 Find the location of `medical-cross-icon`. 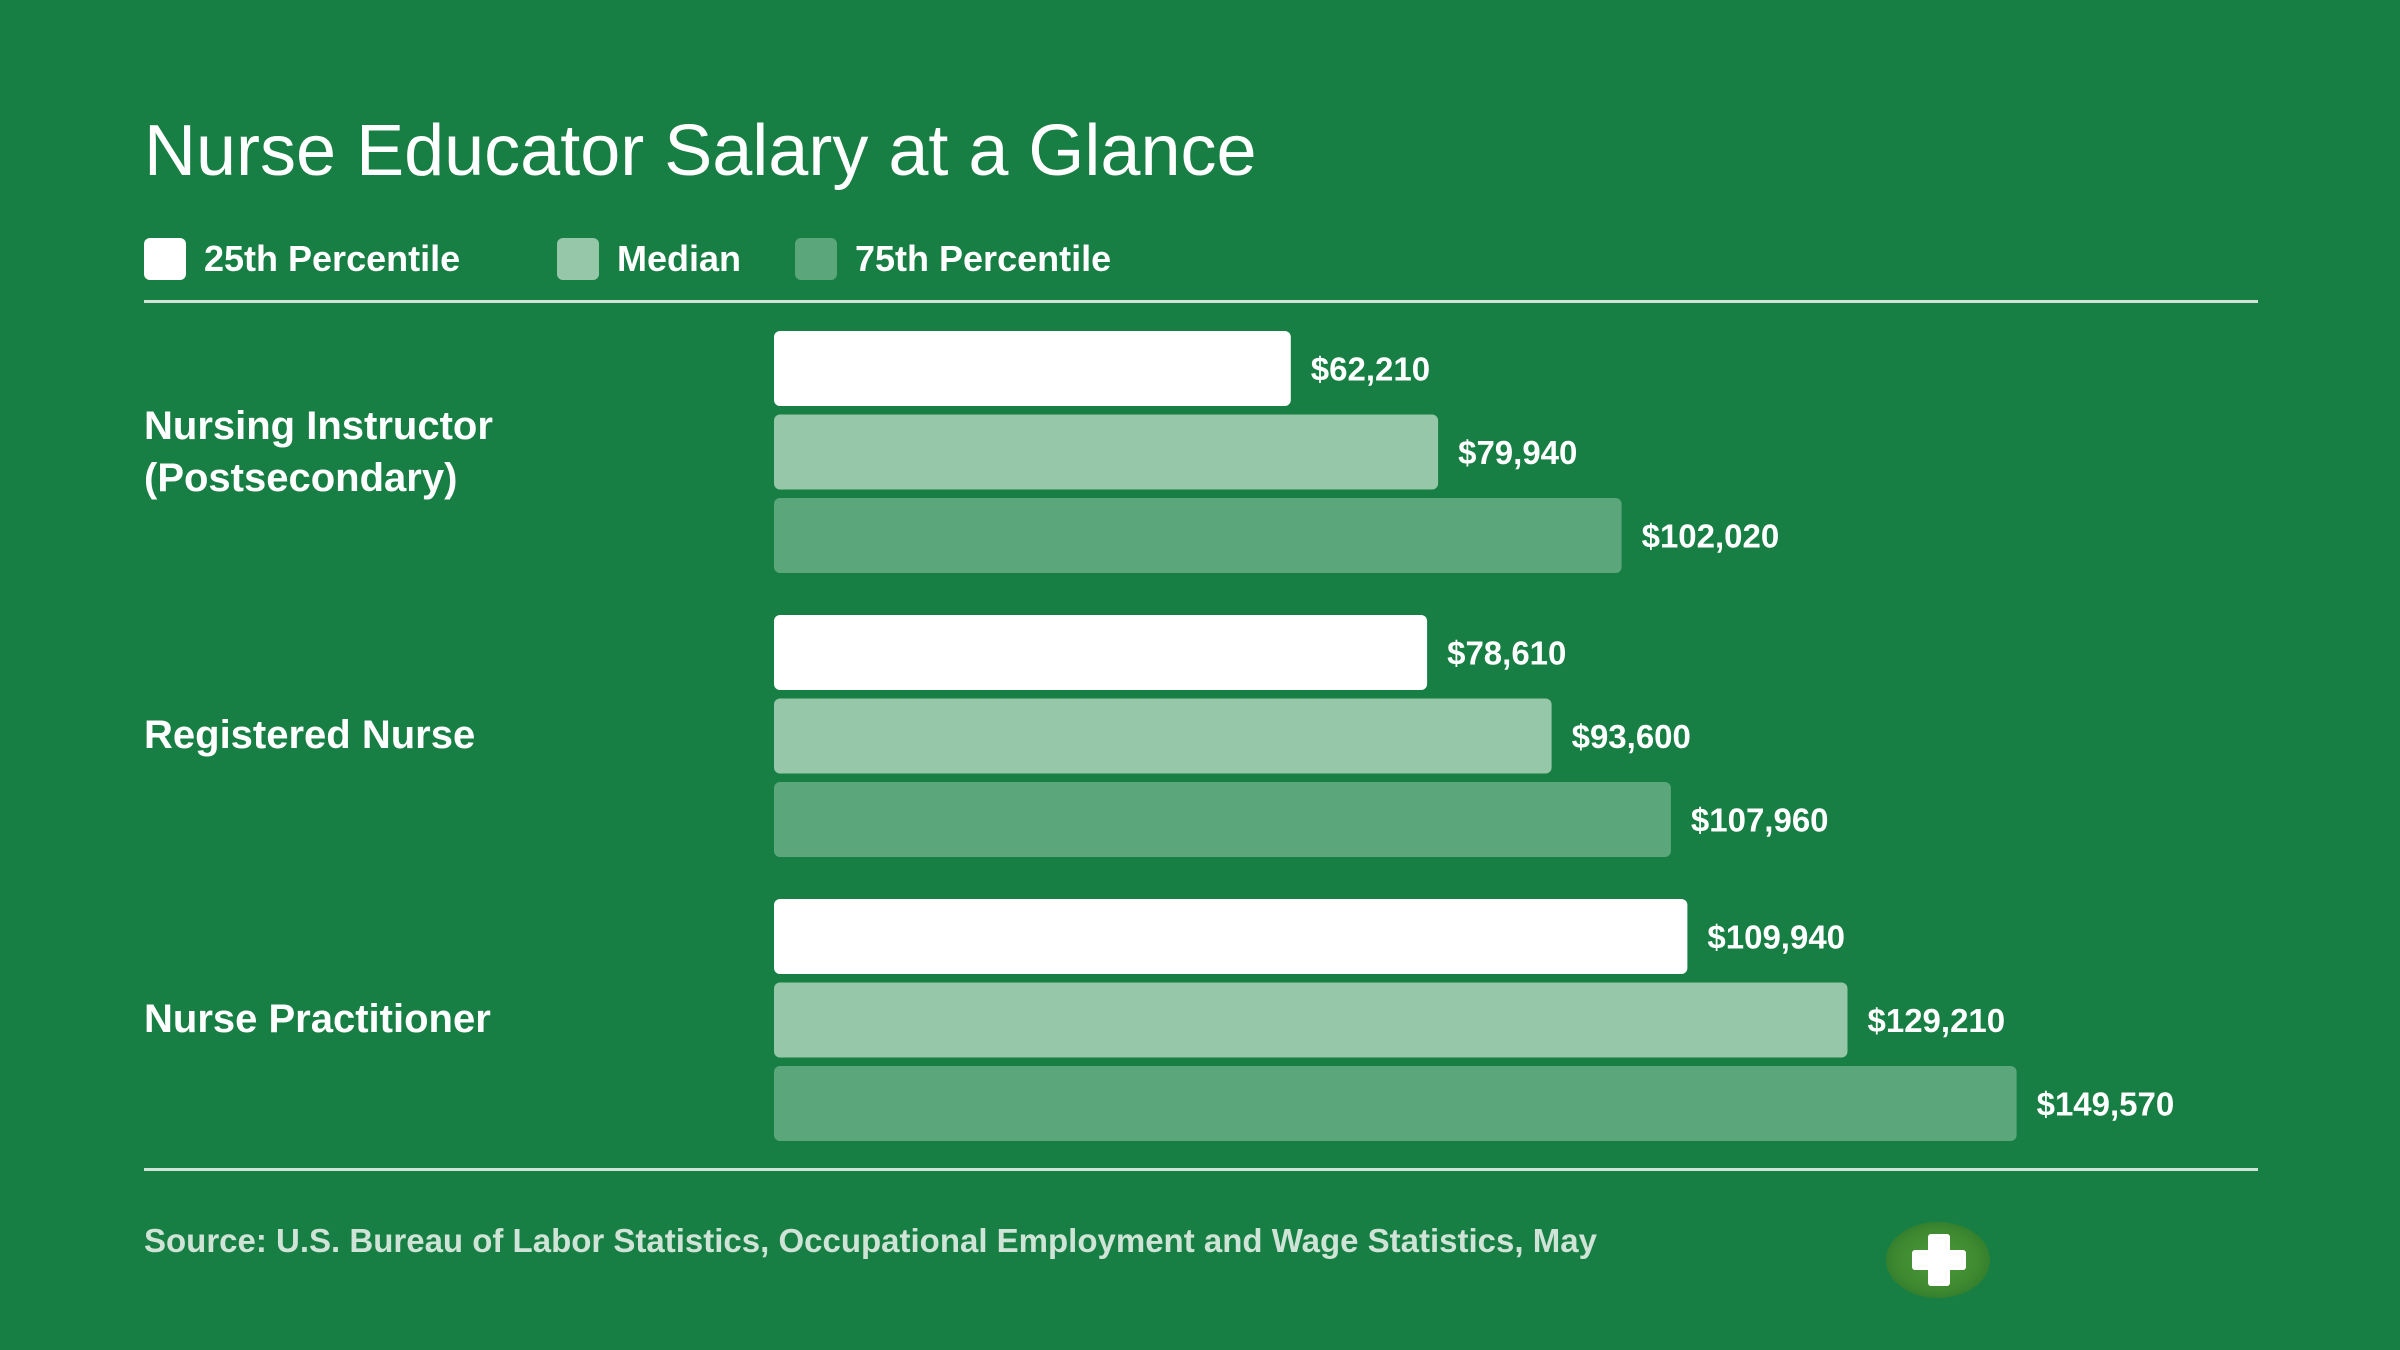

medical-cross-icon is located at coordinates (1938, 1260).